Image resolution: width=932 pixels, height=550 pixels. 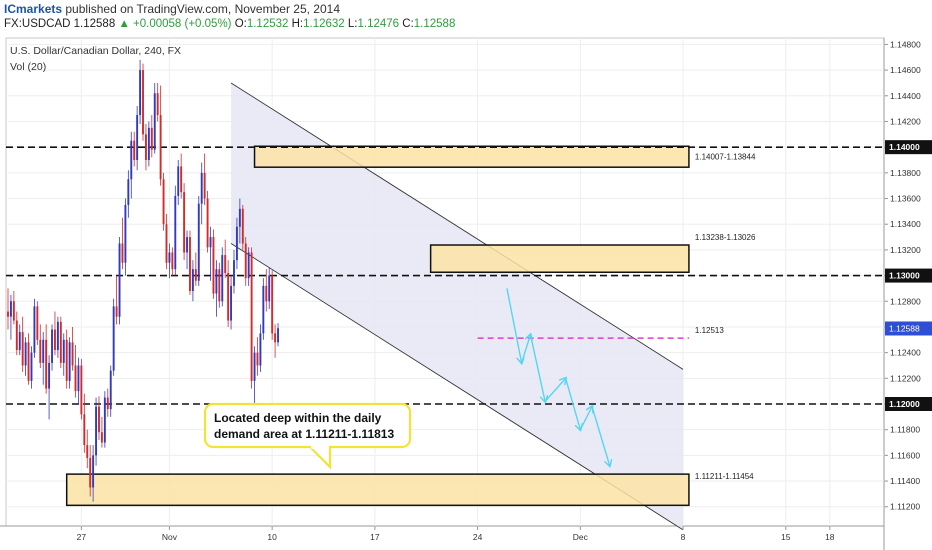 I want to click on y-tick-label: 1.14800, so click(x=905, y=44).